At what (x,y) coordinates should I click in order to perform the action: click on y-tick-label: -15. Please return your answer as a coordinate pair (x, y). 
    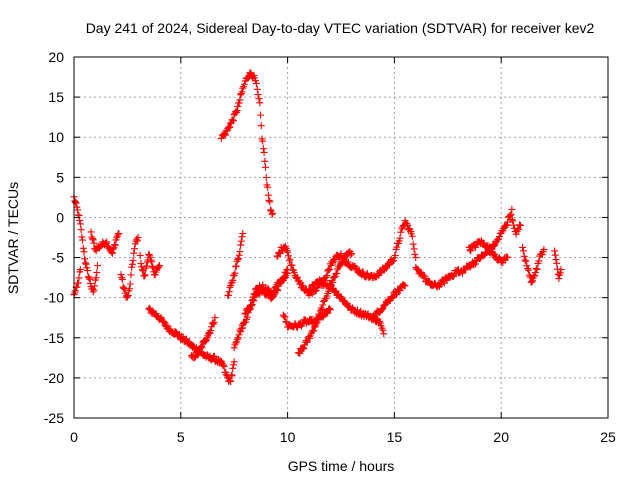
    Looking at the image, I should click on (54, 338).